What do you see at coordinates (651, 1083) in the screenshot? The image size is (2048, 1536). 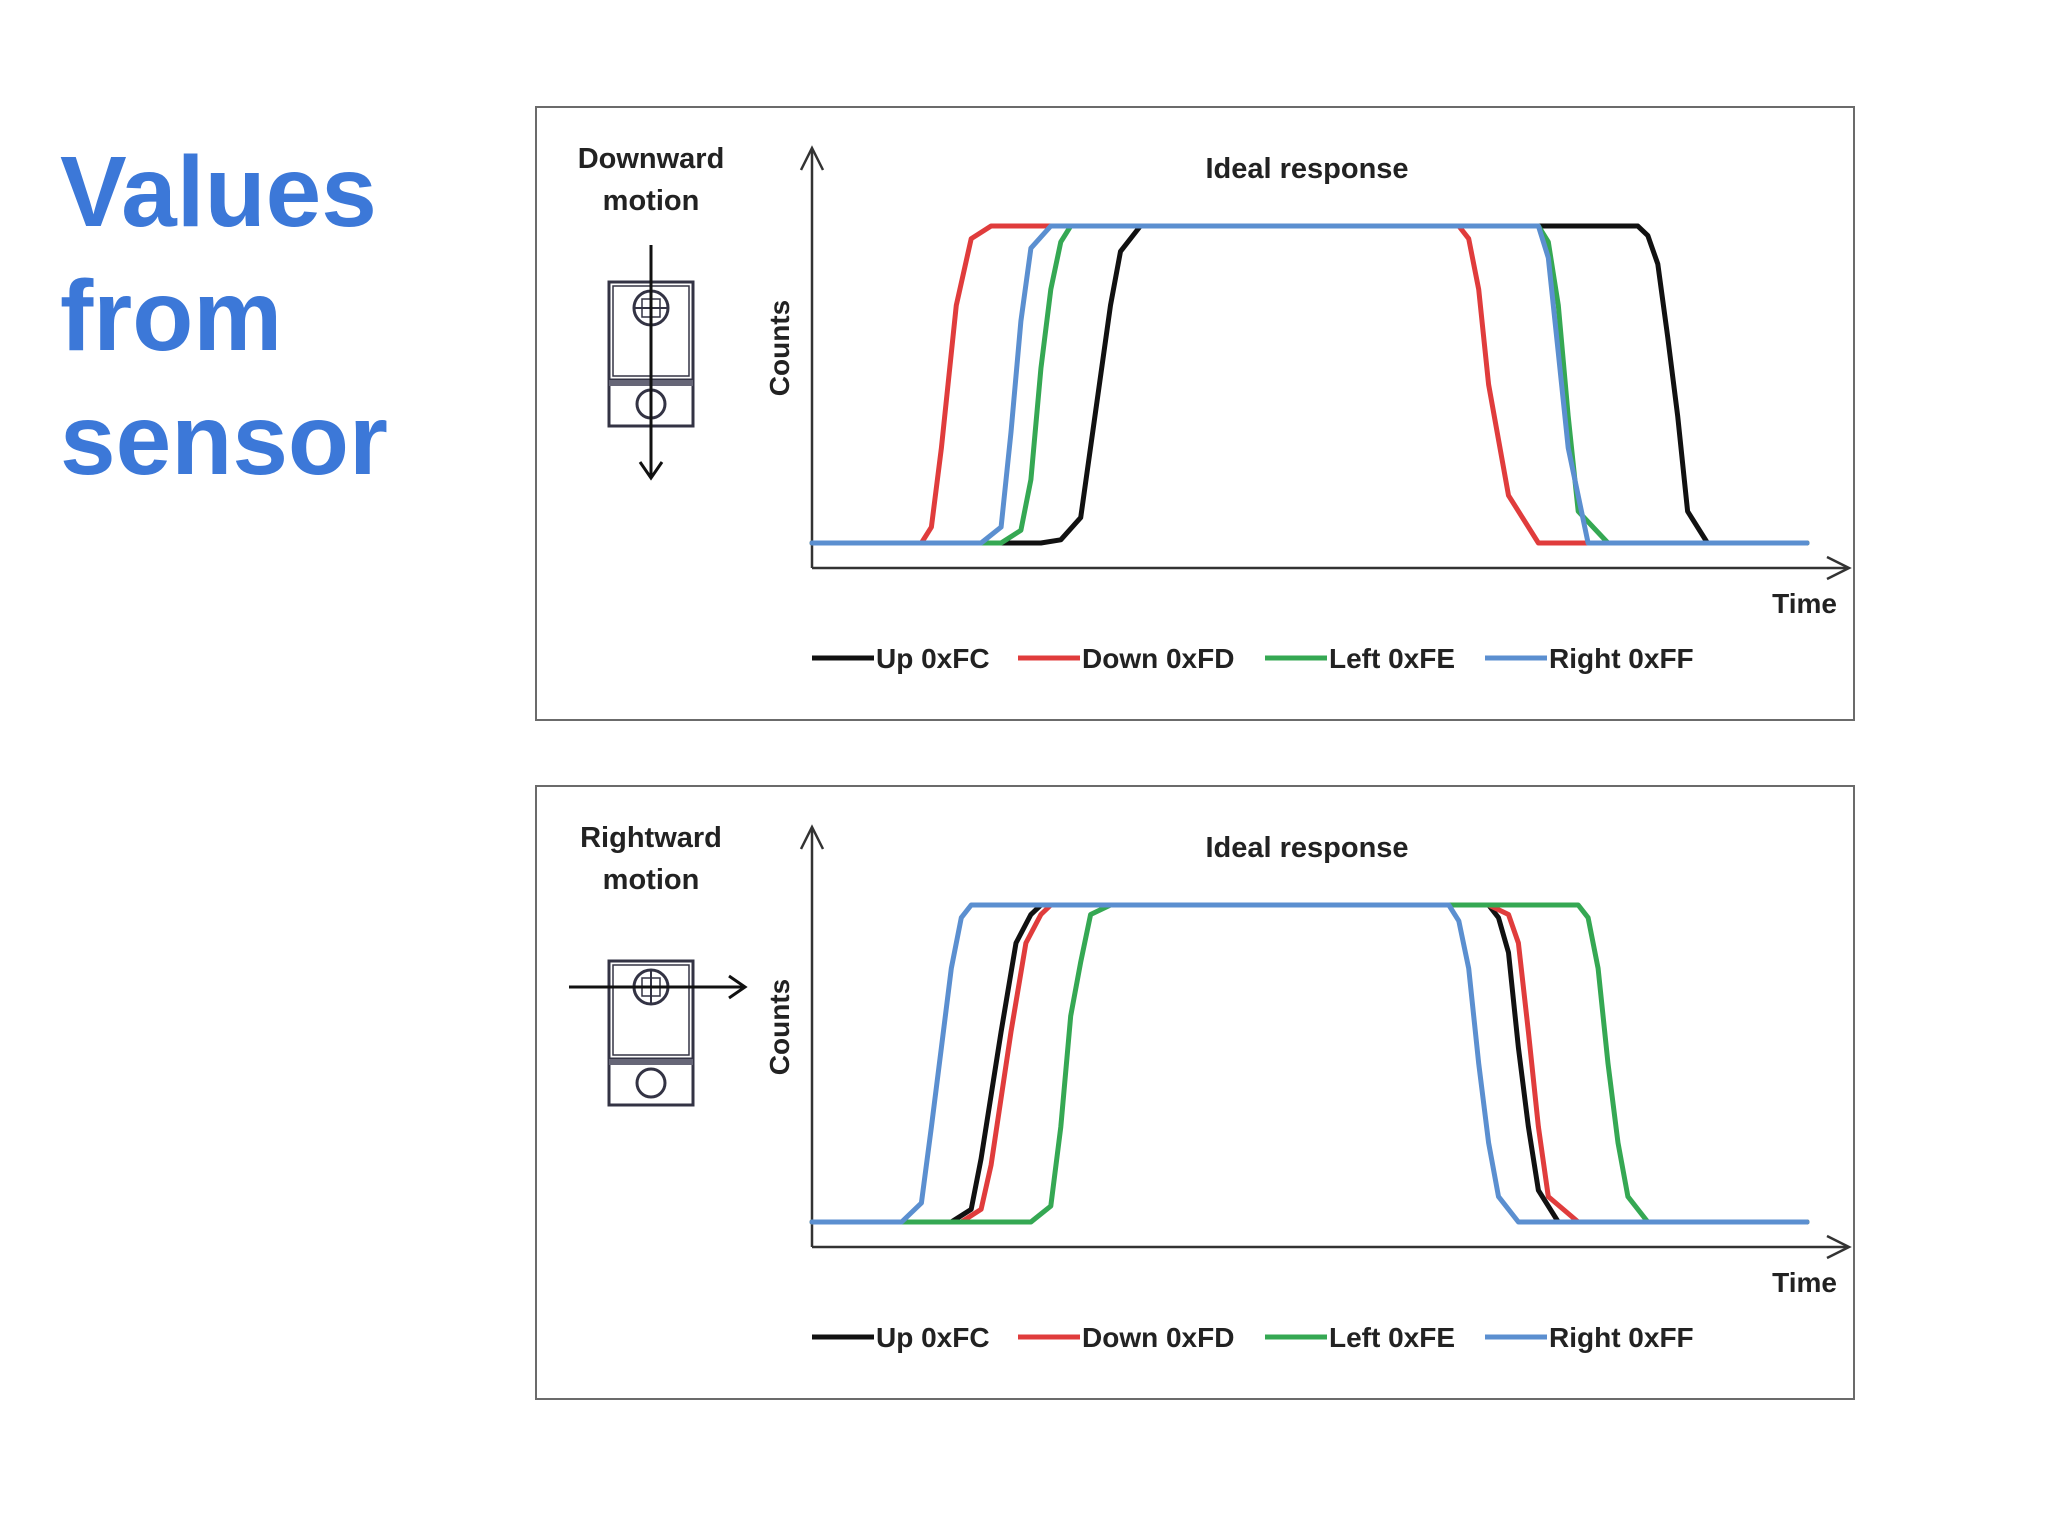 I see `led-icon` at bounding box center [651, 1083].